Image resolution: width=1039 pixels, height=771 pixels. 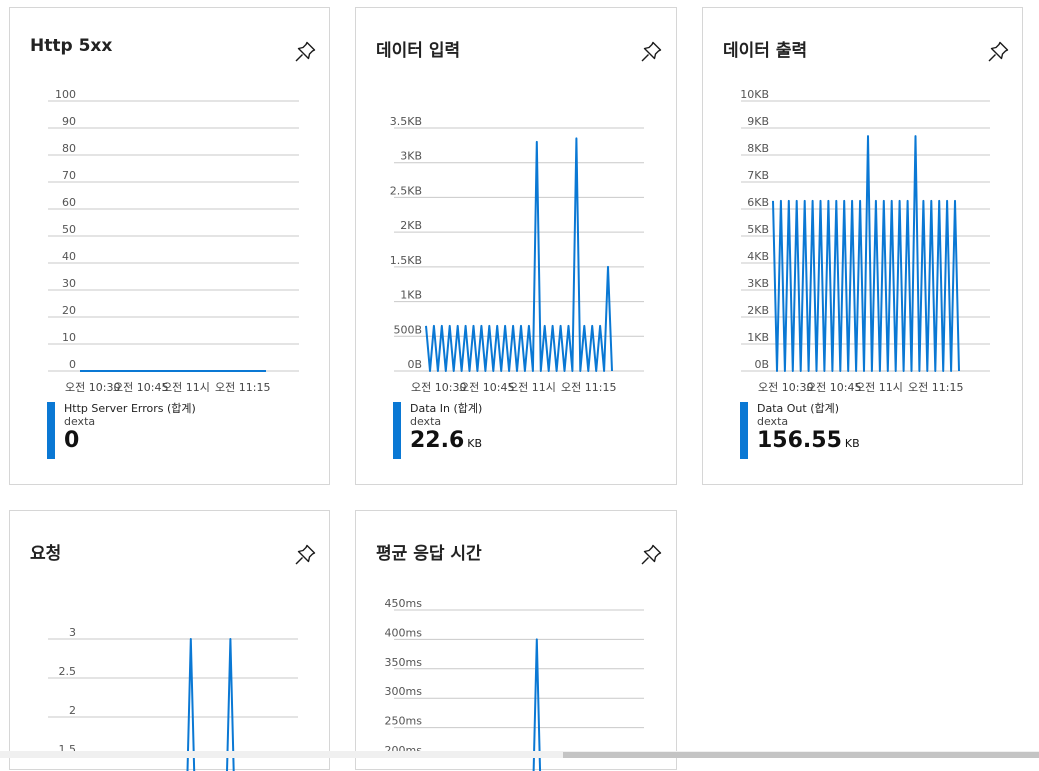 I want to click on legend-value-number: 0, so click(x=72, y=440).